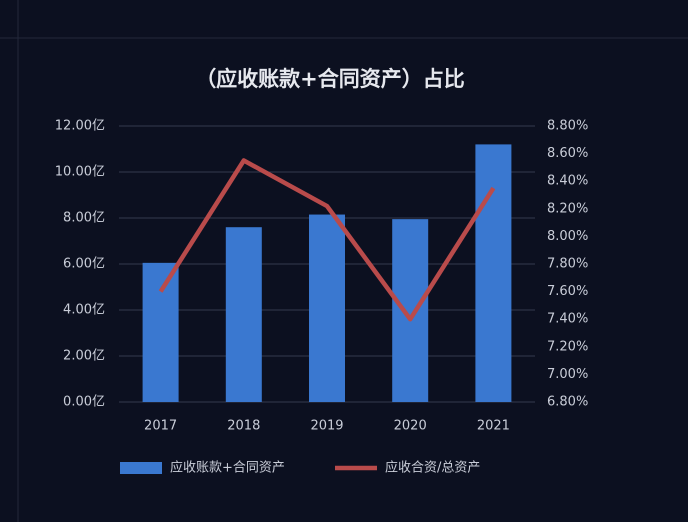 This screenshot has width=688, height=522. Describe the element at coordinates (84, 218) in the screenshot. I see `y-tick-label: 8.00亿` at that location.